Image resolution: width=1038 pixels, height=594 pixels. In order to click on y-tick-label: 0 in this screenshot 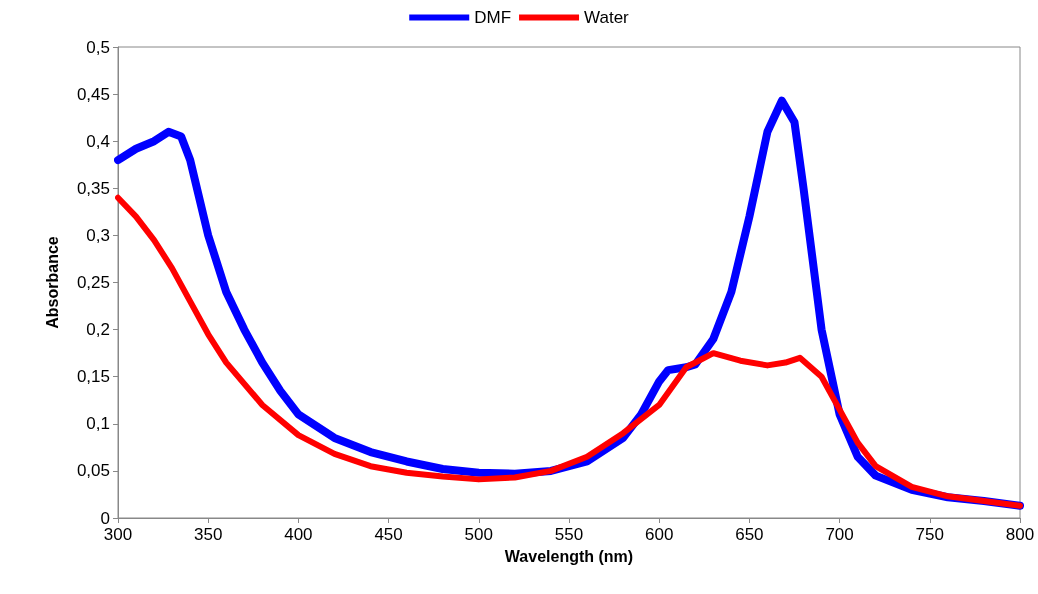, I will do `click(105, 518)`.